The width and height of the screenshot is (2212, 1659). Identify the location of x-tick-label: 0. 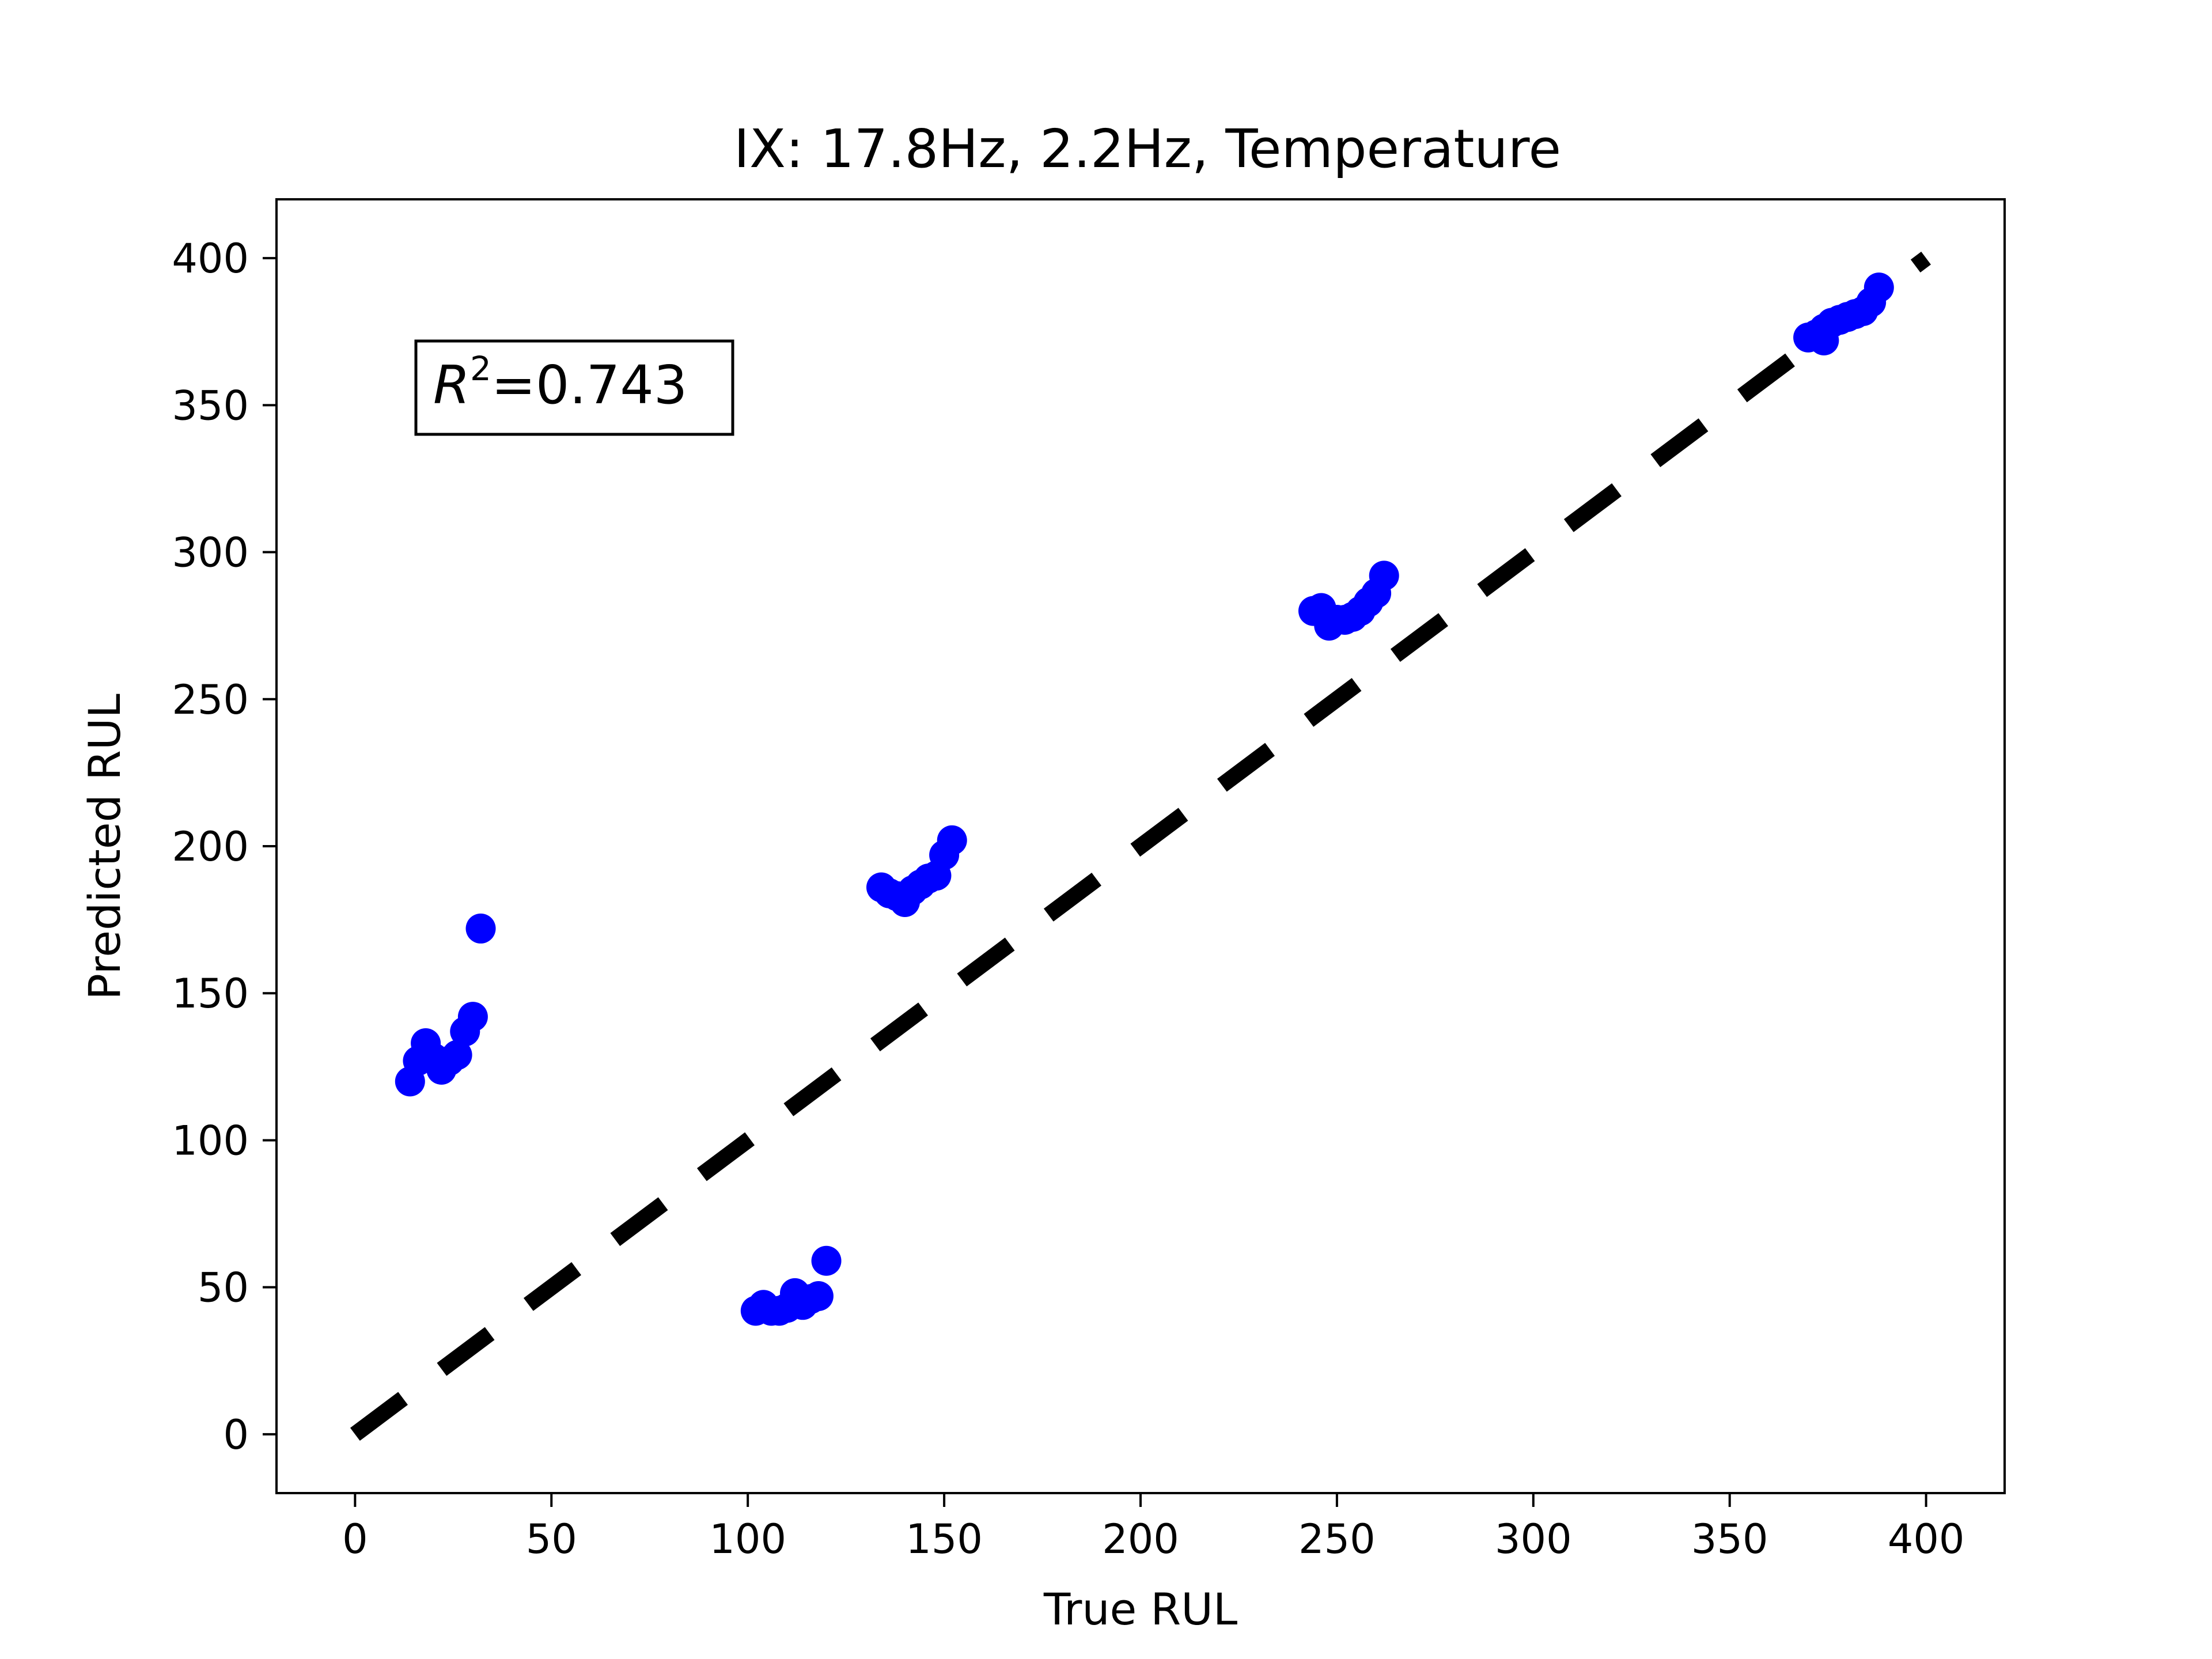
(355, 1539).